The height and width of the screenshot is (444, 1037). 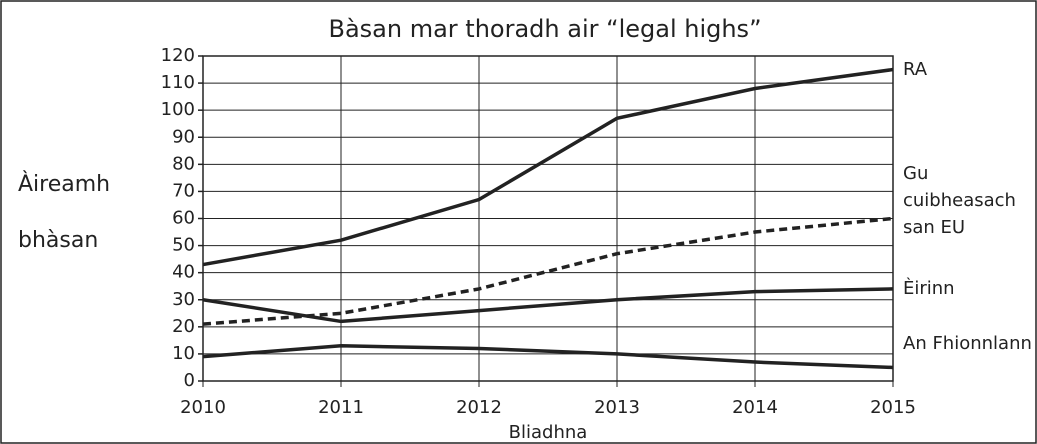 What do you see at coordinates (959, 200) in the screenshot?
I see `series-label: Gu cuibheasach san EU` at bounding box center [959, 200].